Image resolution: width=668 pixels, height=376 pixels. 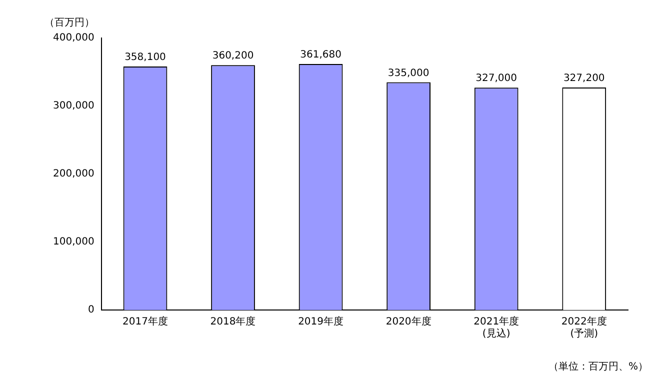 I want to click on y-tick-label: 0, so click(x=91, y=310).